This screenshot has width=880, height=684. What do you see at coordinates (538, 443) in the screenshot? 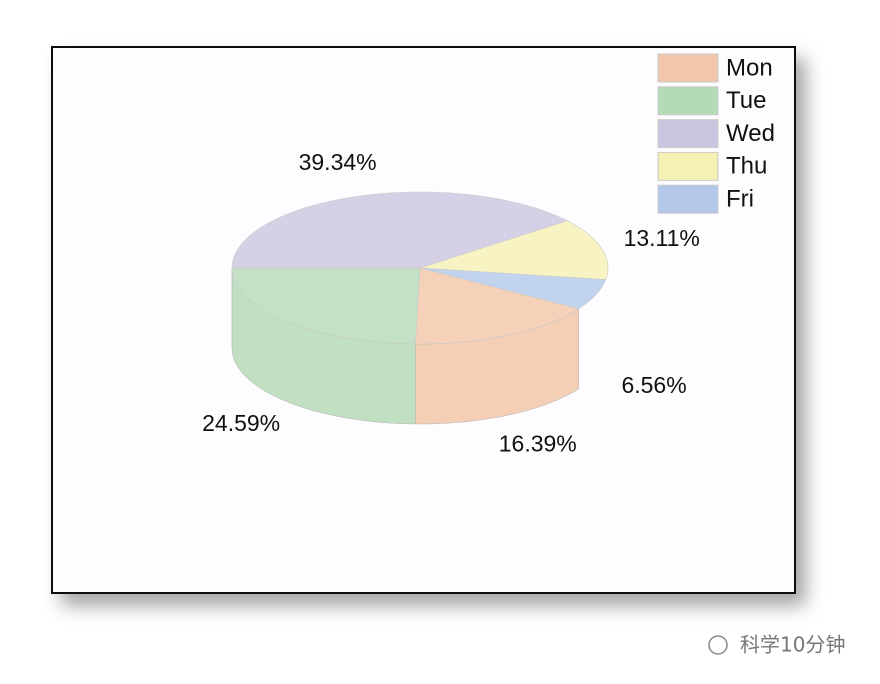
I see `data-label: 16.39%` at bounding box center [538, 443].